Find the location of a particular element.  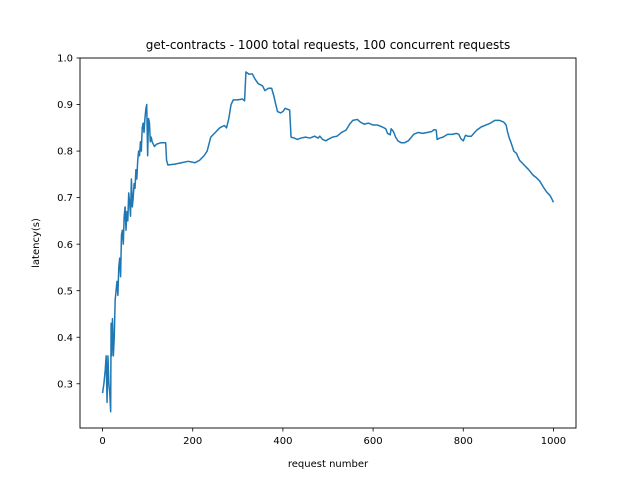

x-axis-label: request number is located at coordinates (328, 464).